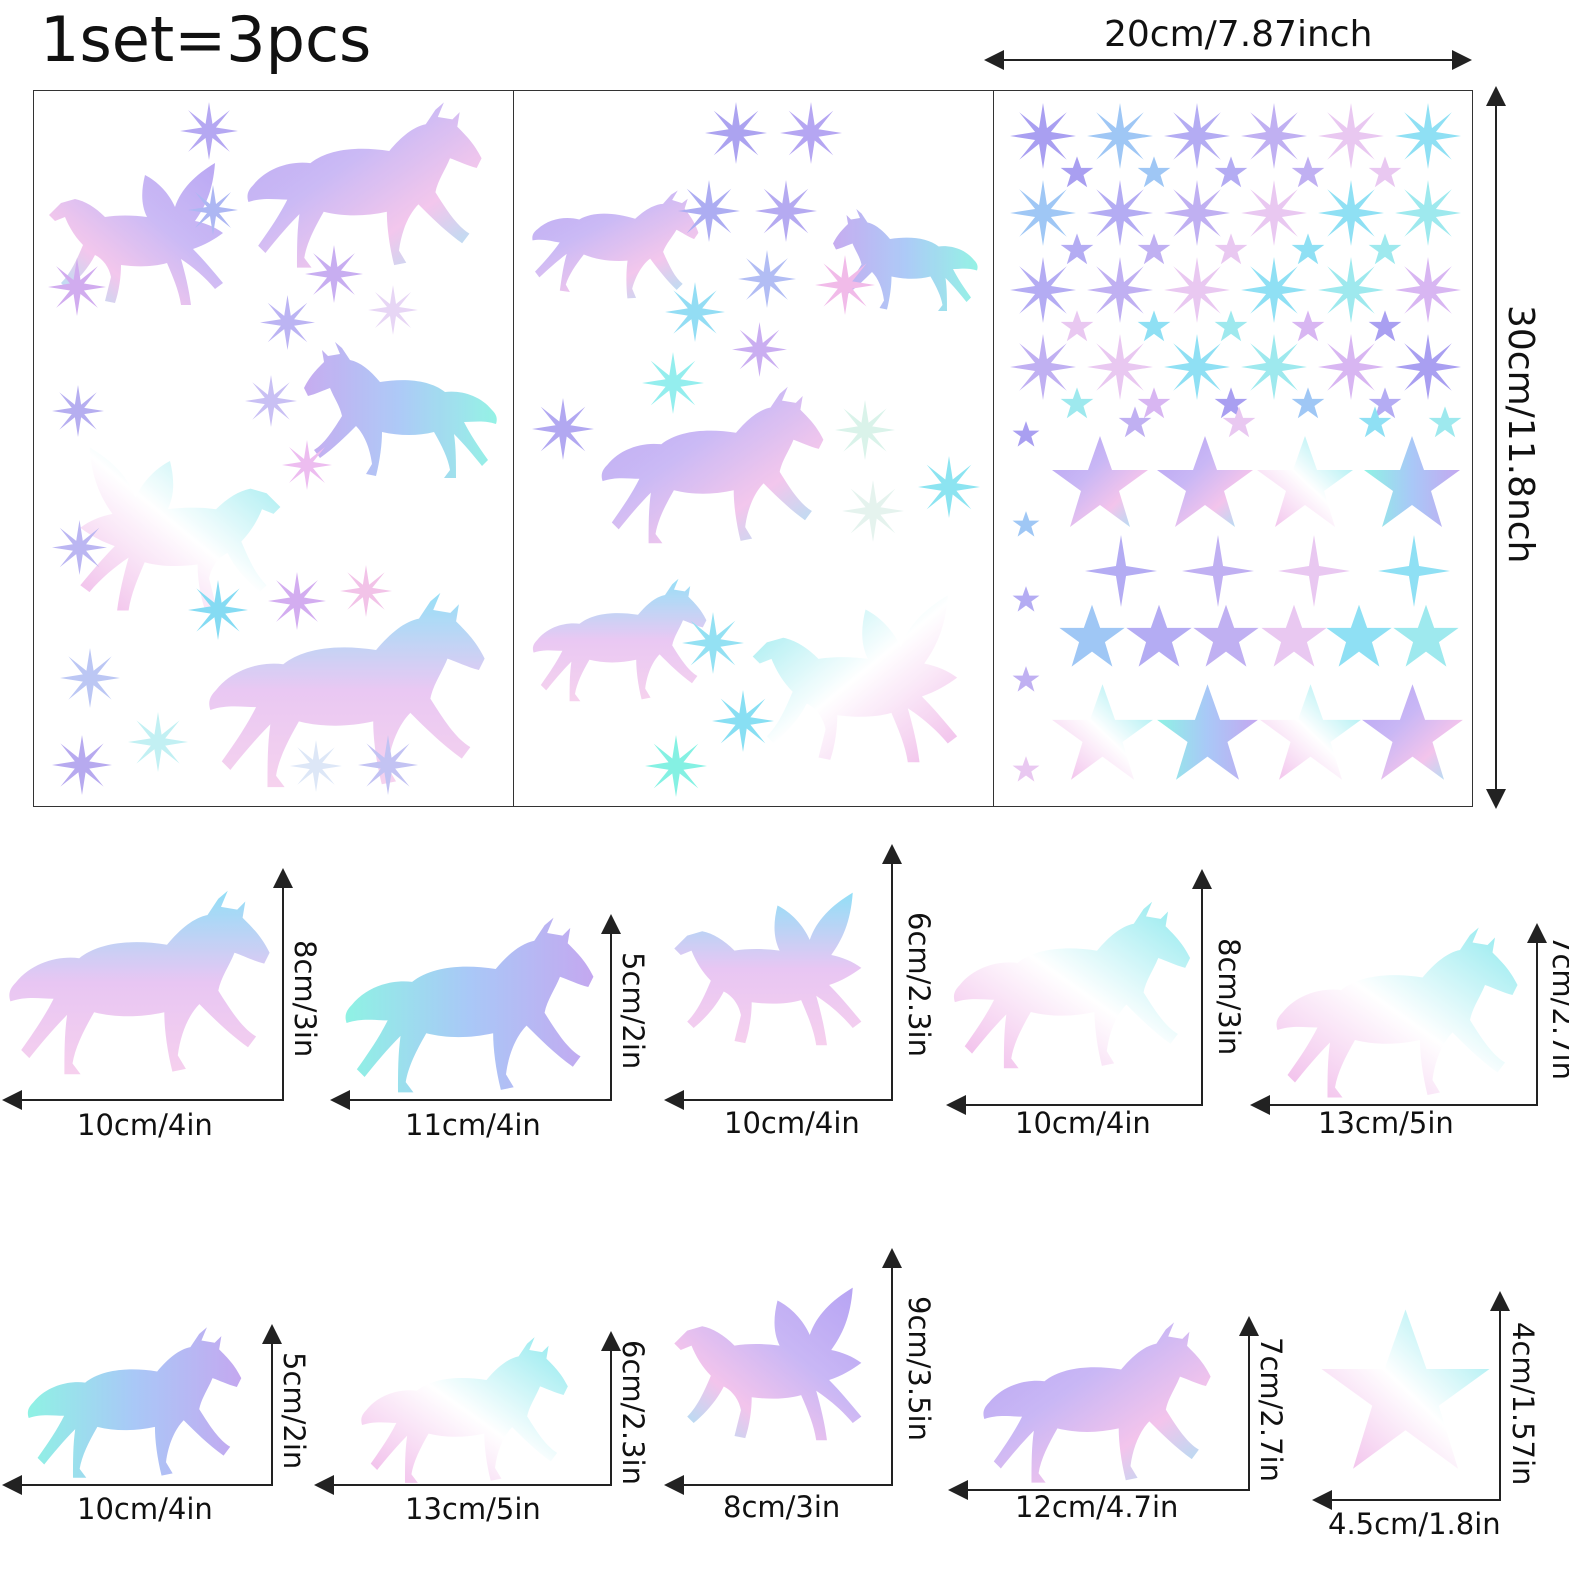  I want to click on row1-piece-2-bracket, so click(475, 1012).